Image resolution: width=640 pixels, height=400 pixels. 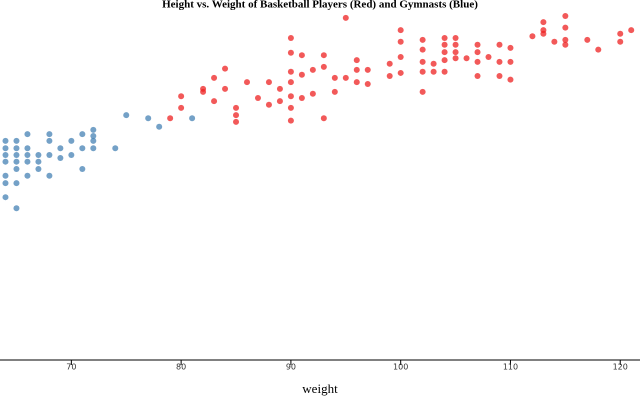 What do you see at coordinates (620, 367) in the screenshot?
I see `x-tick-label: 120` at bounding box center [620, 367].